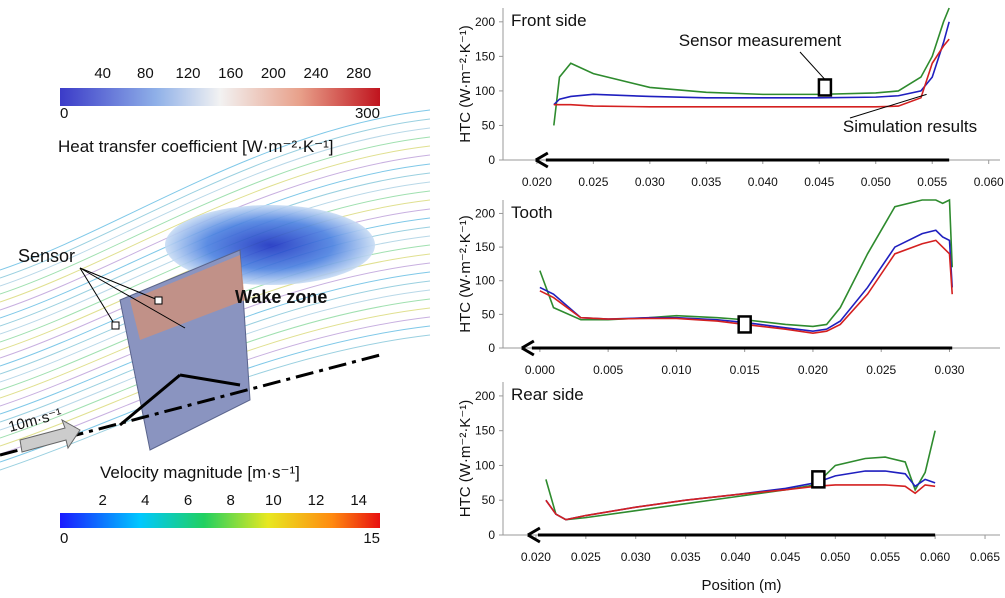  I want to click on colorbar-tick-label: 8, so click(230, 500).